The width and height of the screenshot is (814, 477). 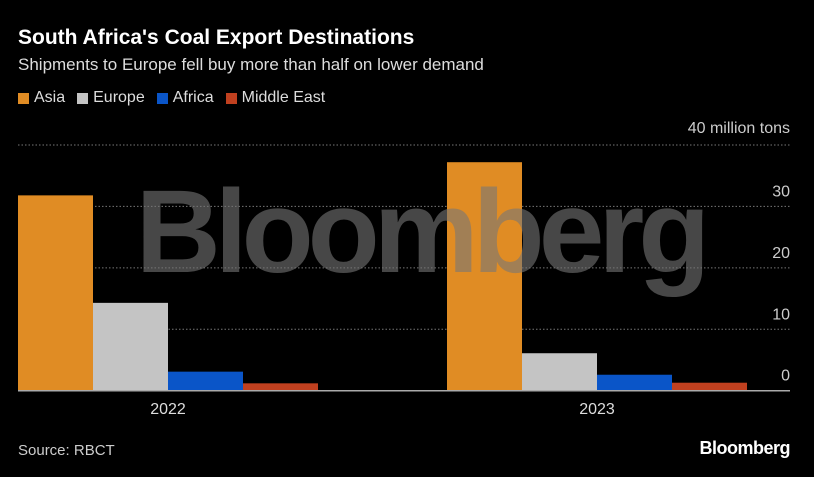 What do you see at coordinates (744, 448) in the screenshot?
I see `bloomberg-logo: Bloomberg` at bounding box center [744, 448].